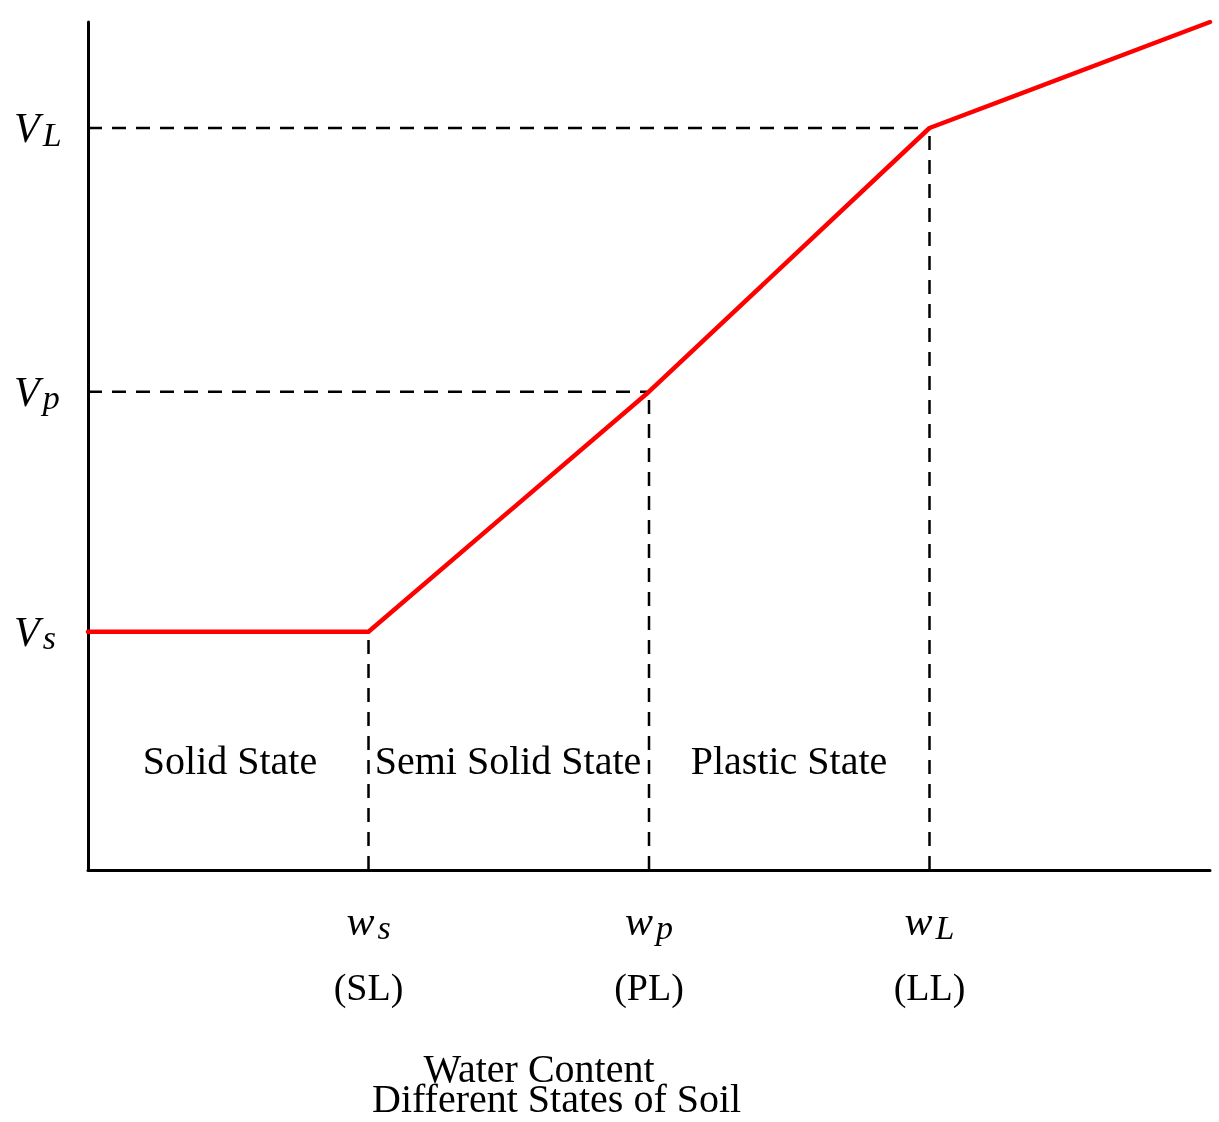 The image size is (1219, 1122). What do you see at coordinates (789, 760) in the screenshot?
I see `annotation: Plastic State` at bounding box center [789, 760].